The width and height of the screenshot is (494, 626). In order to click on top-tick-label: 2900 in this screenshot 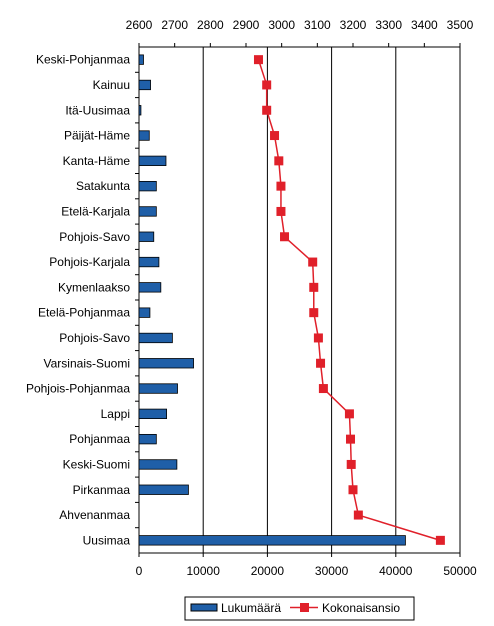, I will do `click(246, 25)`.